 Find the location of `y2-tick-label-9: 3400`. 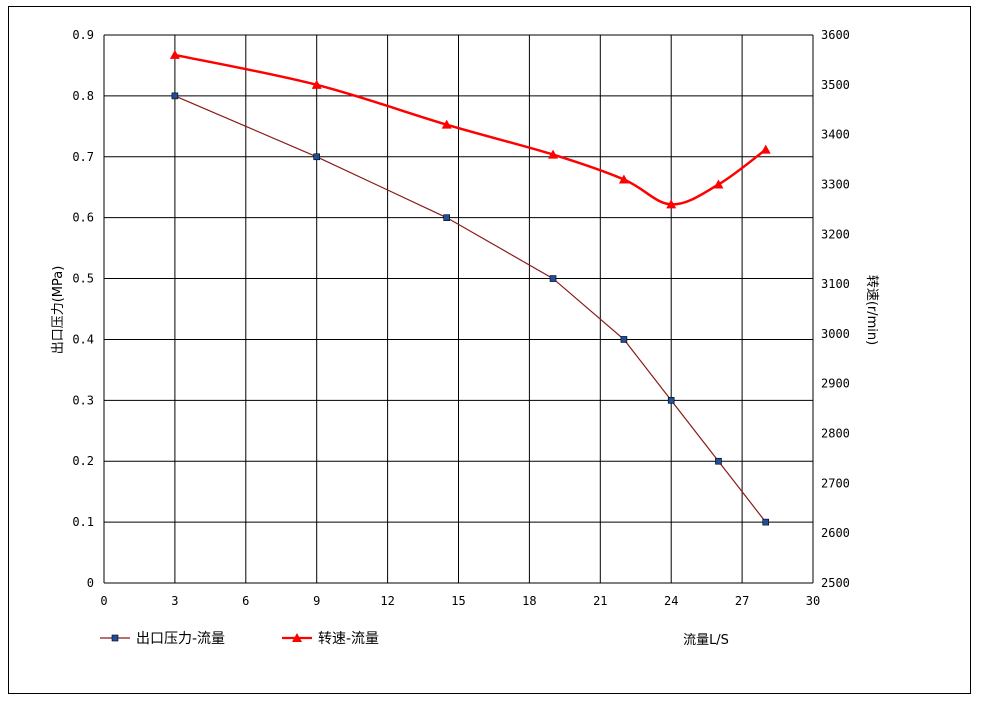

y2-tick-label-9: 3400 is located at coordinates (835, 135).